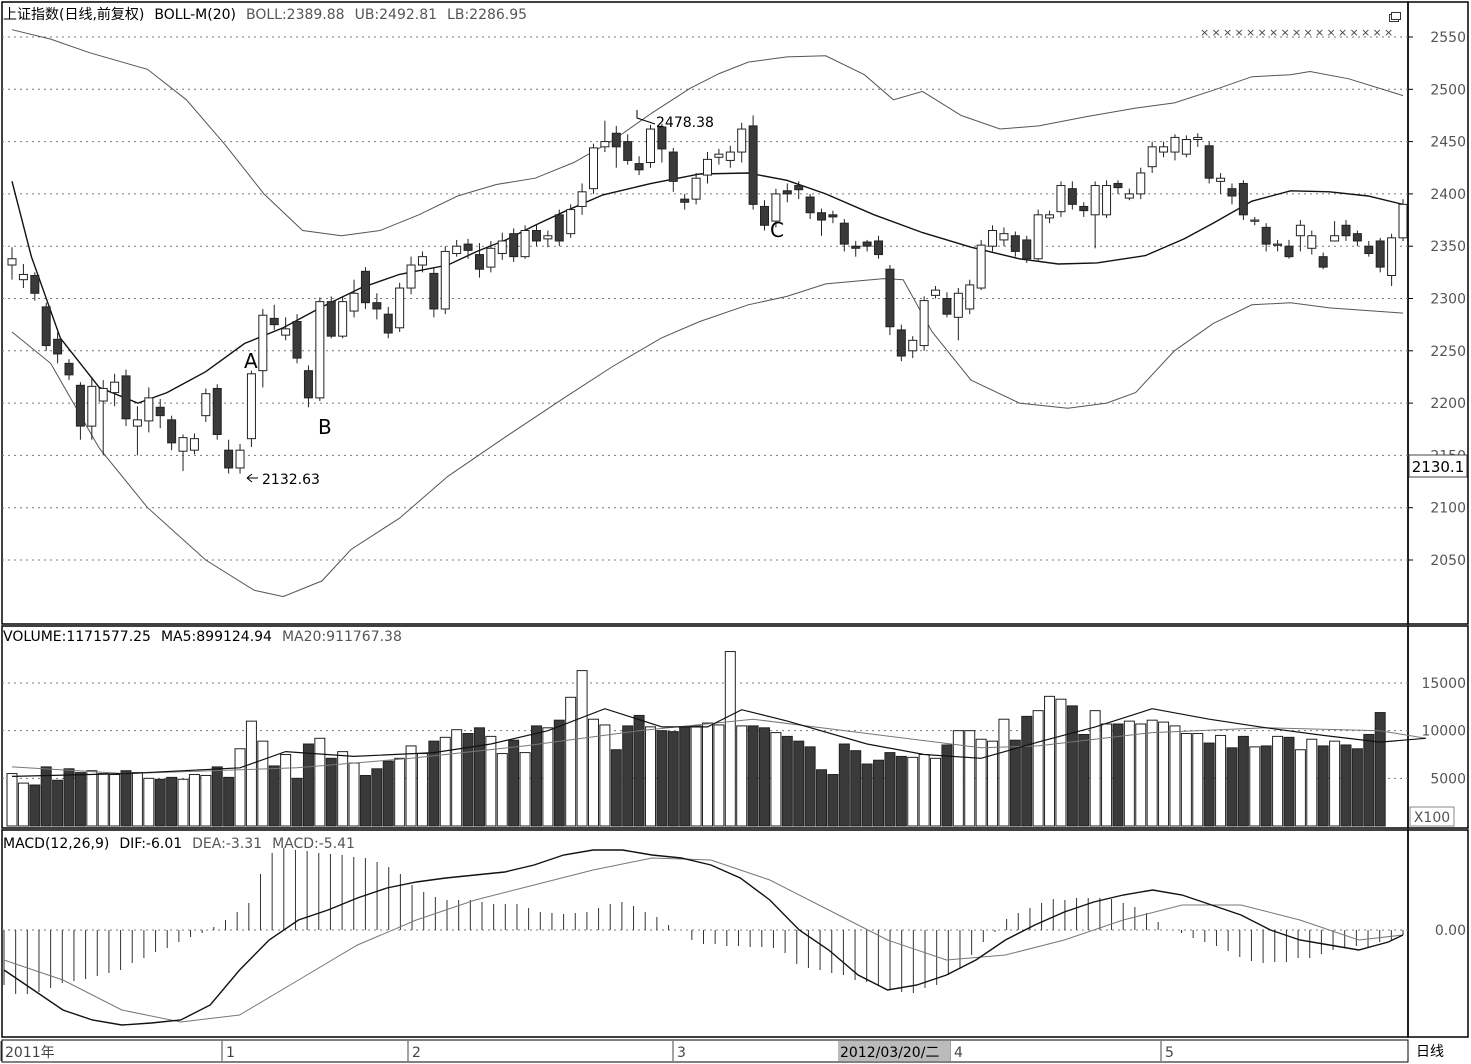 This screenshot has width=1471, height=1064. I want to click on date-axis-border, so click(705, 1051).